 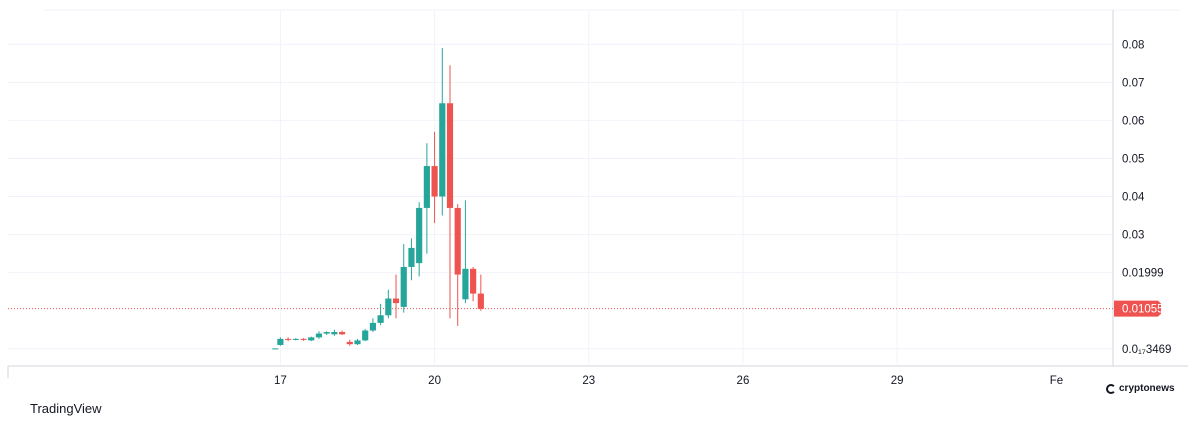 What do you see at coordinates (280, 381) in the screenshot?
I see `x-tick-label: 17` at bounding box center [280, 381].